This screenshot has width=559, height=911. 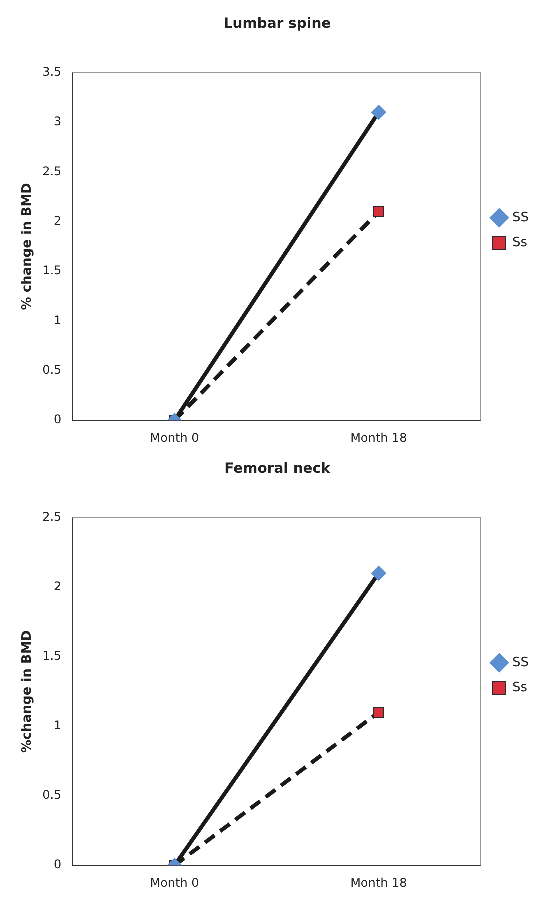 I want to click on y-axis-title: % change in BMD, so click(x=28, y=246).